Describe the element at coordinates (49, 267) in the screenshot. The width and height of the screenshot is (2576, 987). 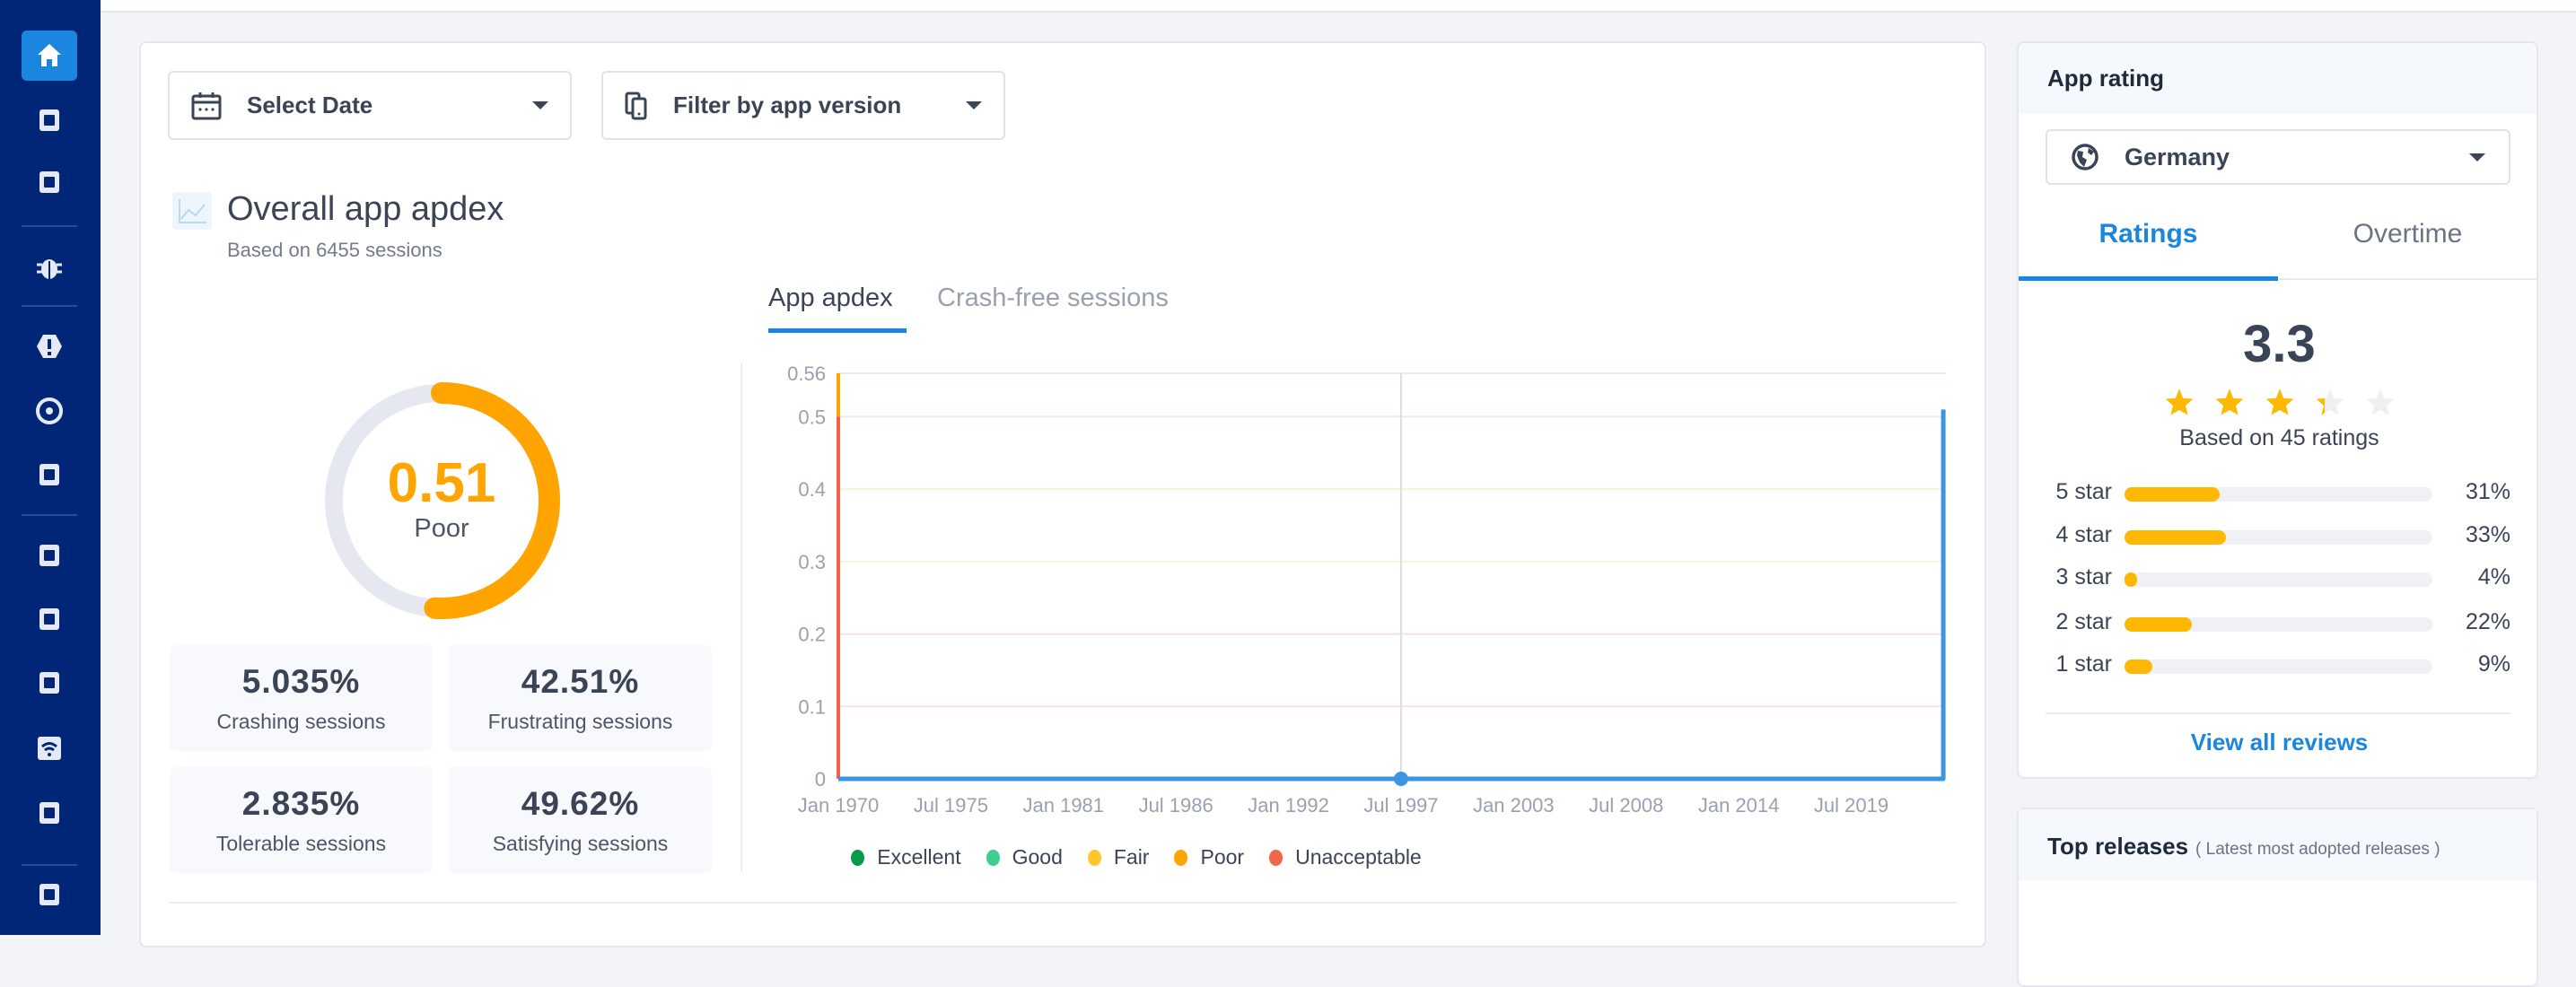
I see `bug-nav-button` at that location.